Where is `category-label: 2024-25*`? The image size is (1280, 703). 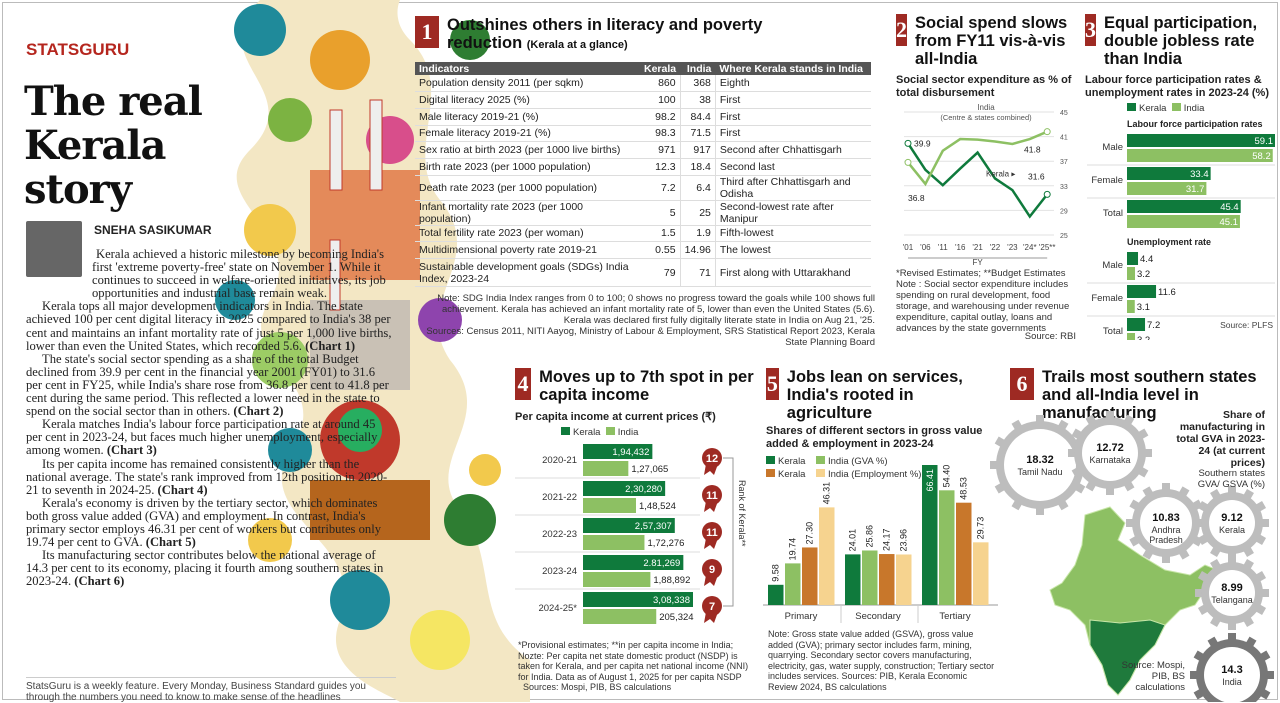 category-label: 2024-25* is located at coordinates (557, 608).